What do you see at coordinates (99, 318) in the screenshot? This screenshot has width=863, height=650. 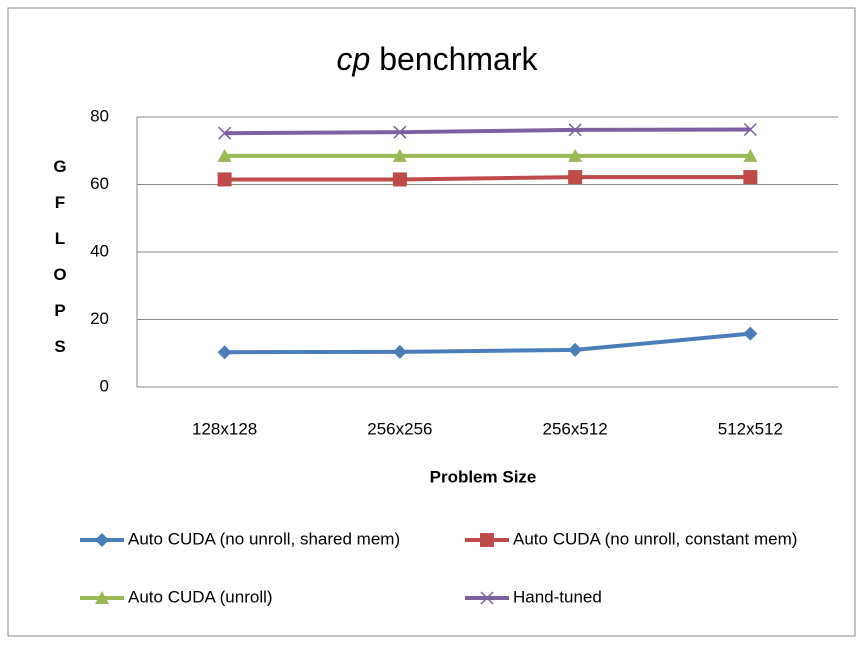 I see `y-tick-label: 20` at bounding box center [99, 318].